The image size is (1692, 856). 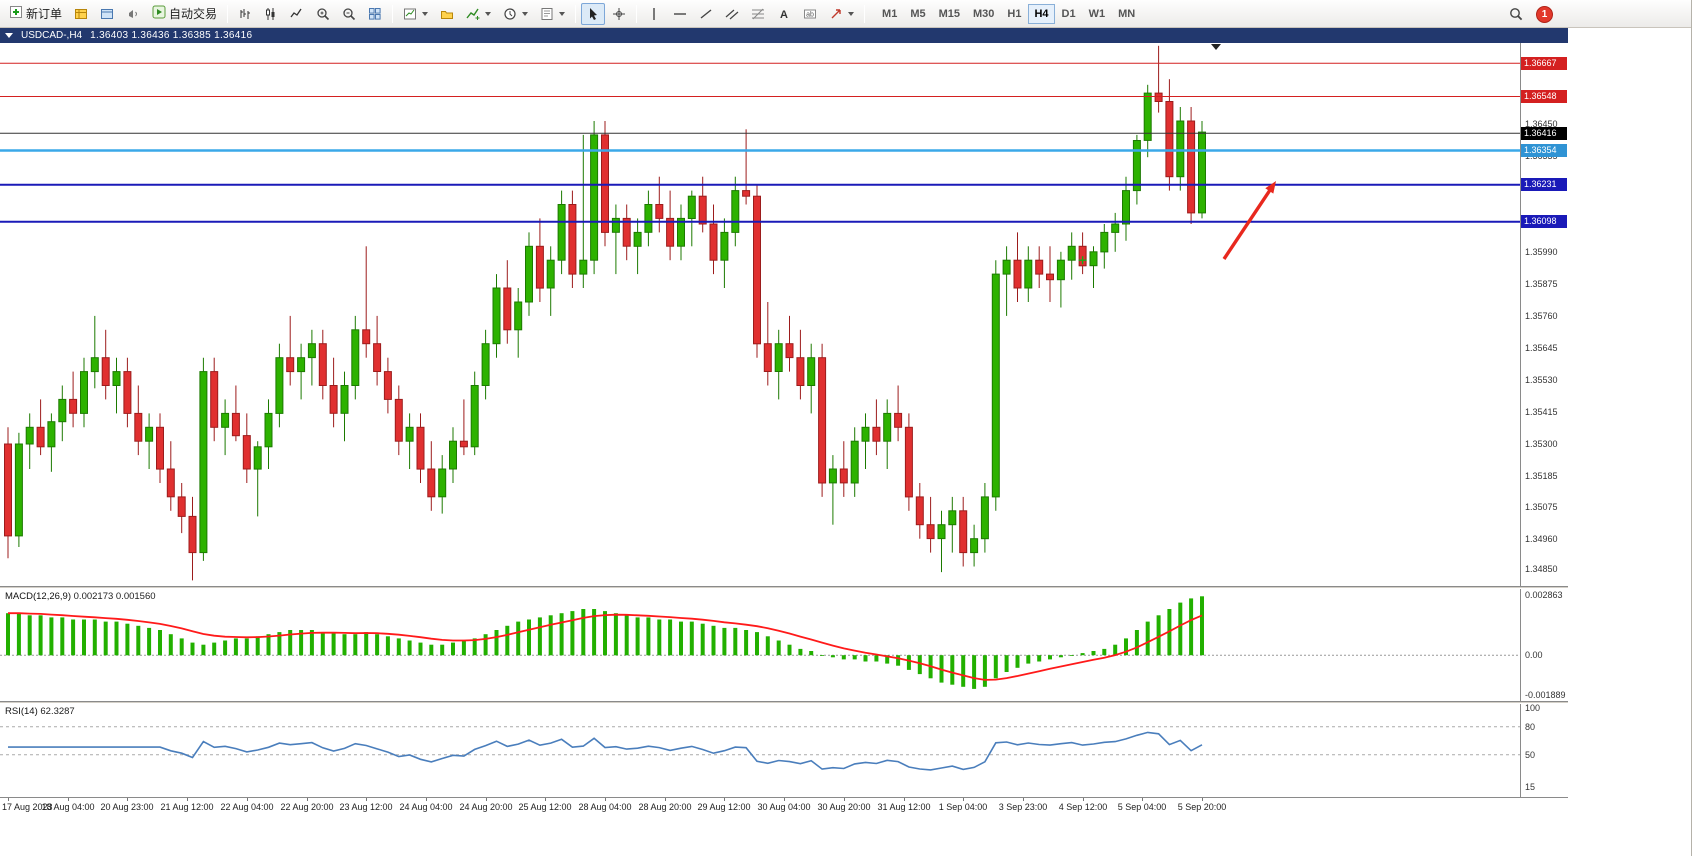 What do you see at coordinates (297, 14) in the screenshot?
I see `line-chart-button` at bounding box center [297, 14].